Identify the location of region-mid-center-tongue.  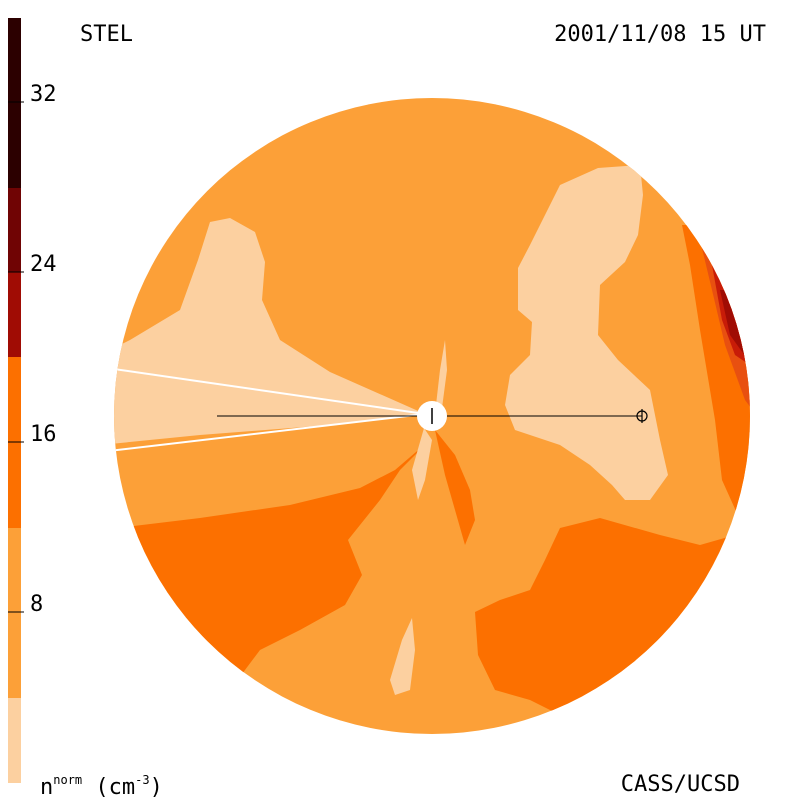
(455, 487).